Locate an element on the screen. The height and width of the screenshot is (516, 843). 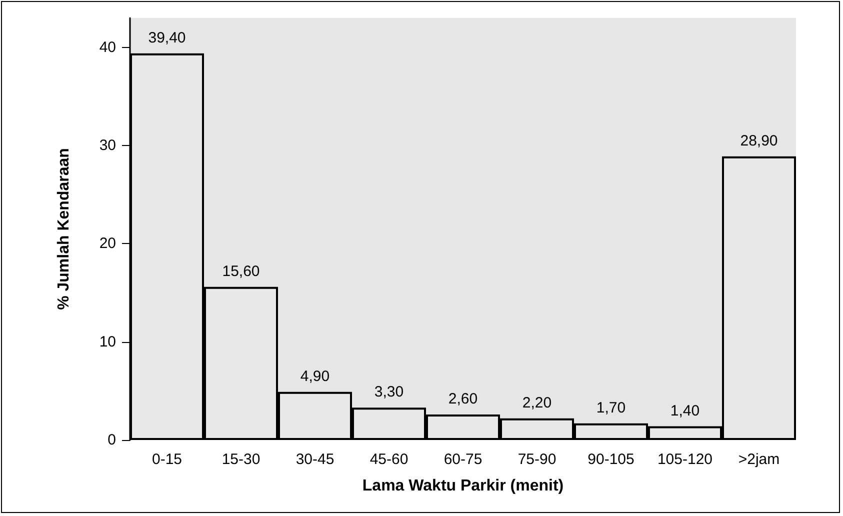
data-label: 1,70 is located at coordinates (611, 407).